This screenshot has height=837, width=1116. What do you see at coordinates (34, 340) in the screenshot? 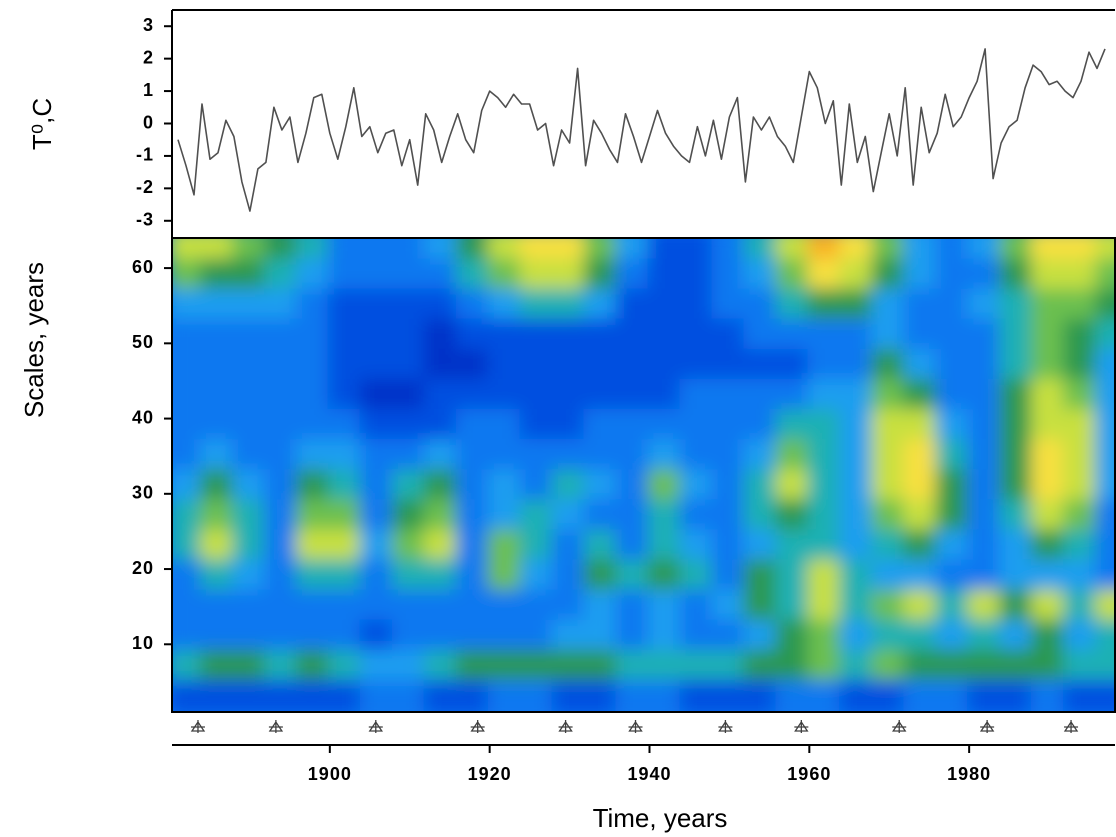
I see `y-axis-title: Scales, years` at bounding box center [34, 340].